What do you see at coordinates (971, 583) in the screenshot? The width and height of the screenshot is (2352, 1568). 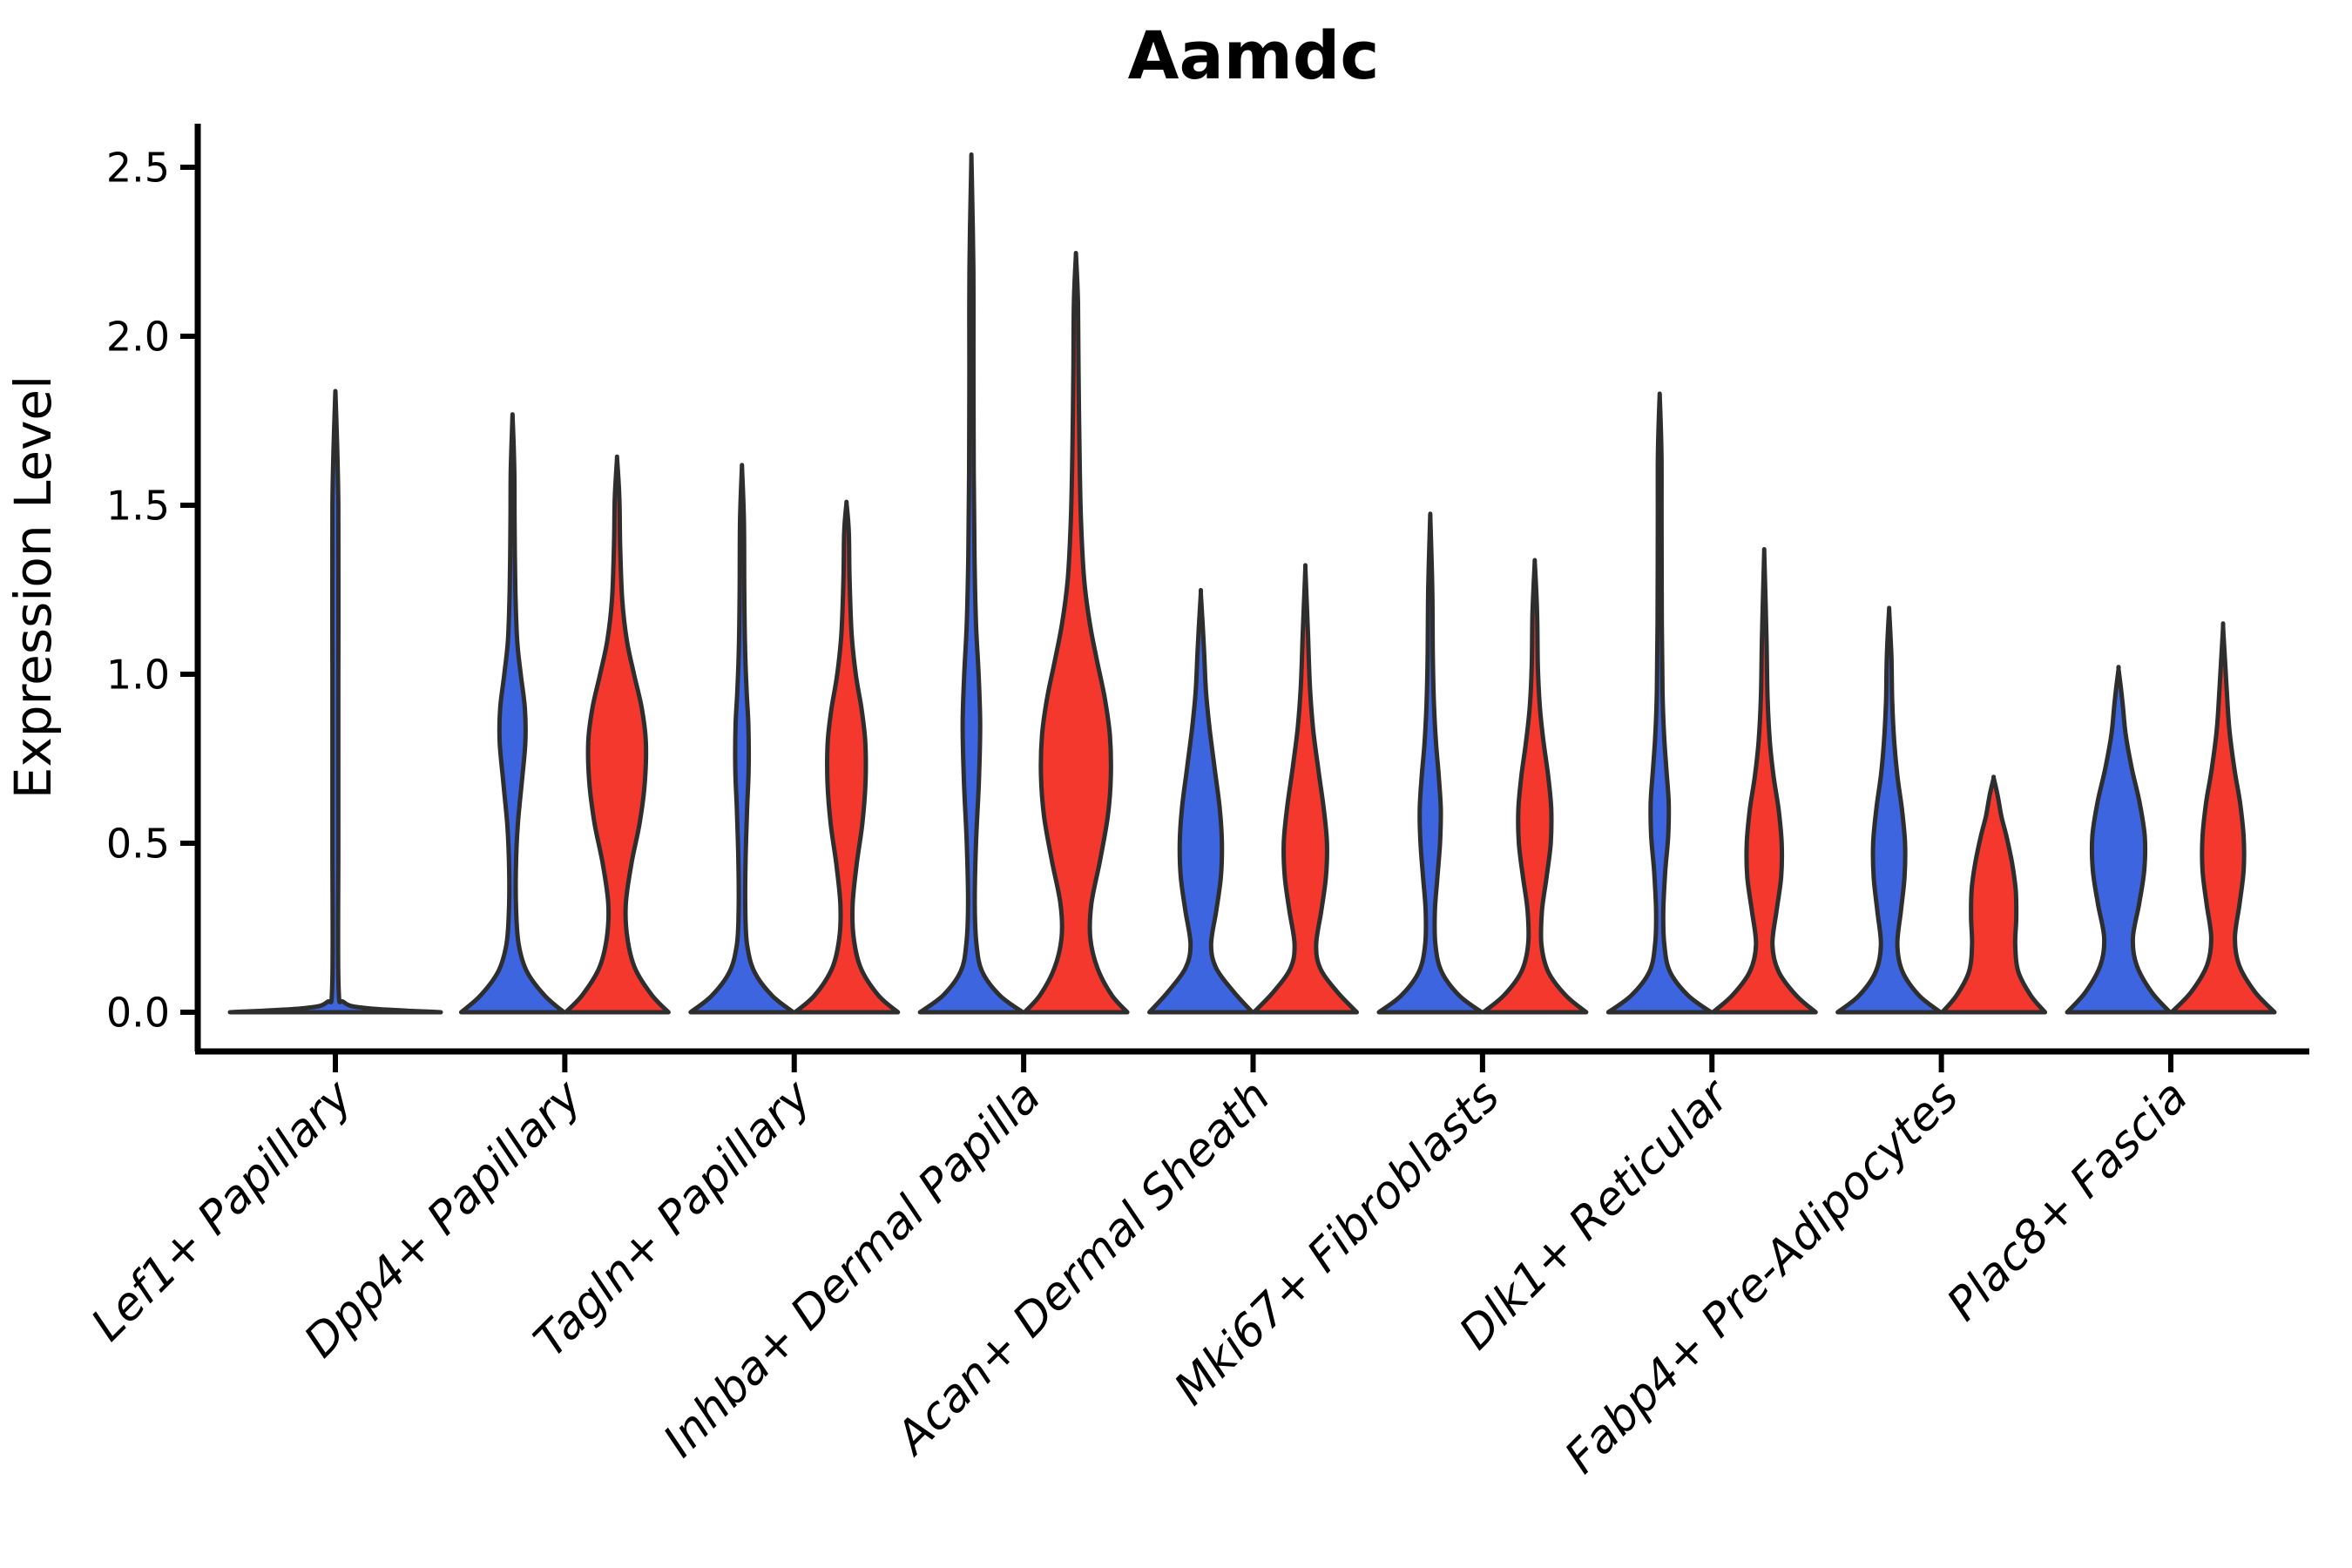 I see `violin-inhba-dermal-papilla-blue` at bounding box center [971, 583].